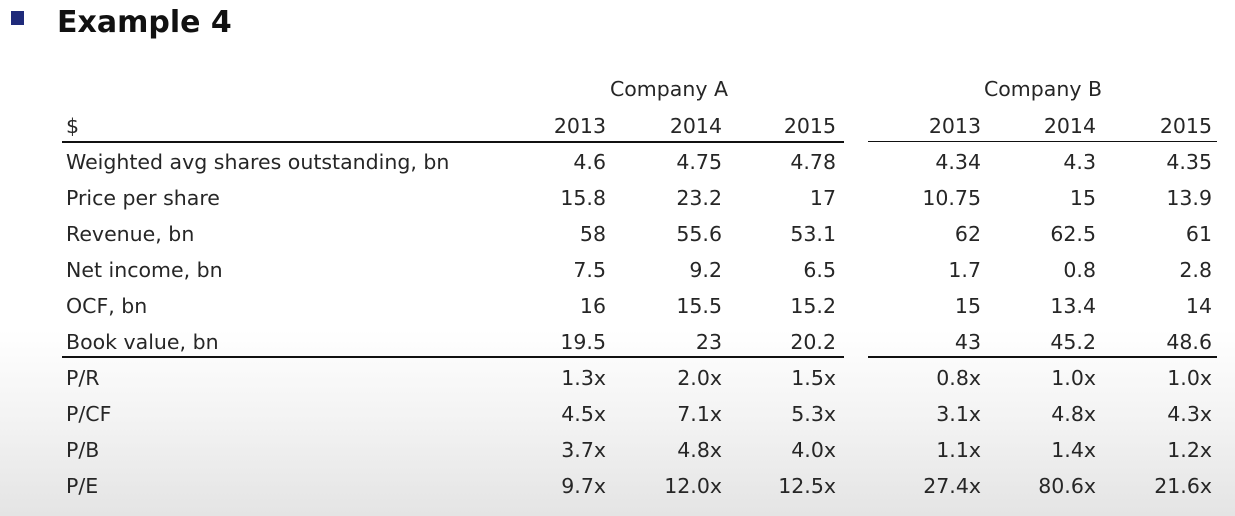 This screenshot has height=516, width=1235. What do you see at coordinates (669, 89) in the screenshot?
I see `group-header: Company A` at bounding box center [669, 89].